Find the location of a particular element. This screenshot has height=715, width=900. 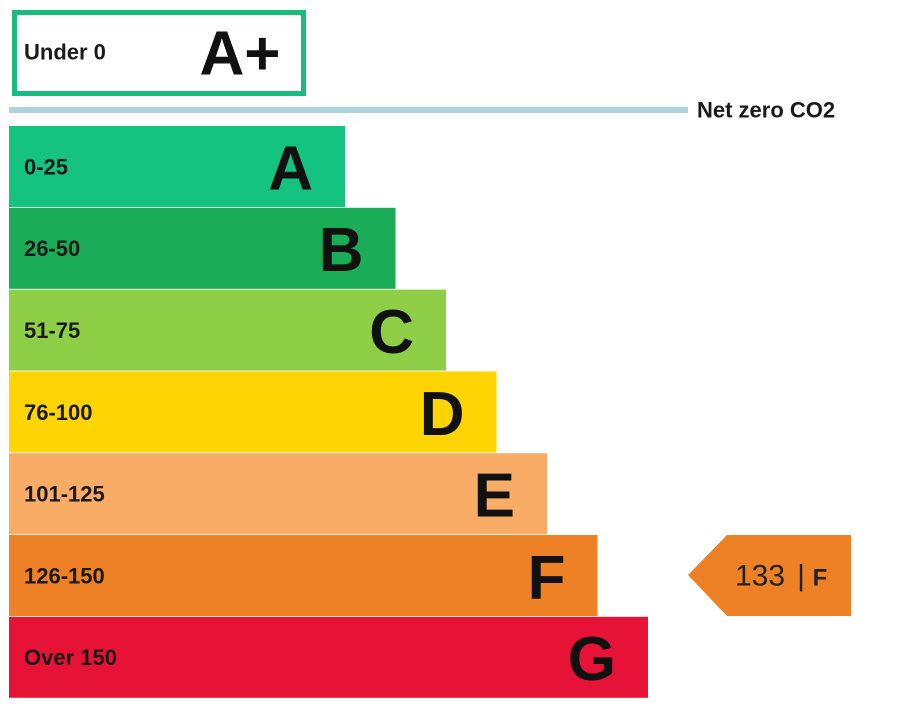

indicator-arrow is located at coordinates (769, 575).